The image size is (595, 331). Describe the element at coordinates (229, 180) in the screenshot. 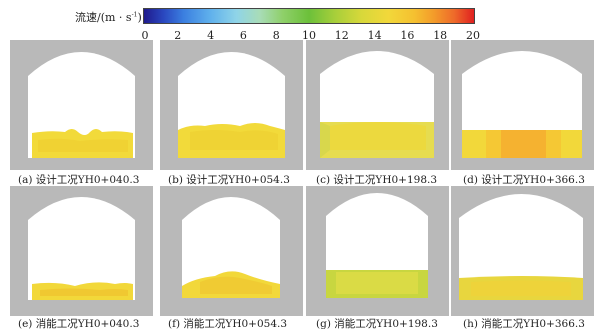

I see `caption-b: (b) 设计工况YH0+054.3` at that location.